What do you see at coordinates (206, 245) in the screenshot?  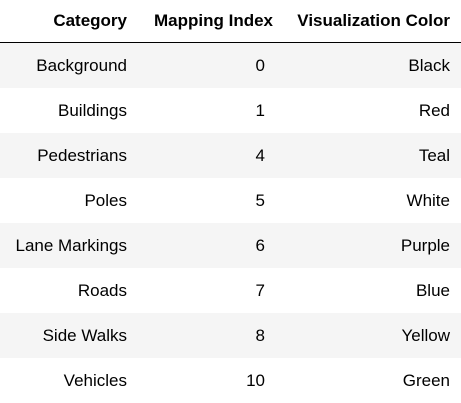 I see `cell-mapping-index: 6` at bounding box center [206, 245].